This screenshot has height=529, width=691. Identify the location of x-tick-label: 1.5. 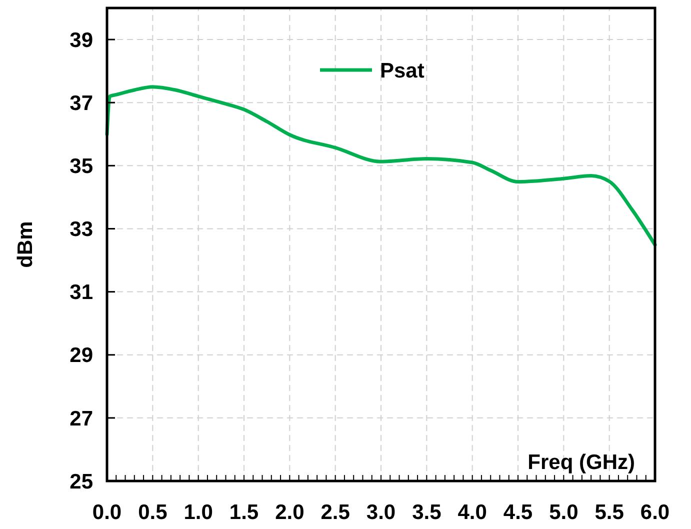
(244, 512).